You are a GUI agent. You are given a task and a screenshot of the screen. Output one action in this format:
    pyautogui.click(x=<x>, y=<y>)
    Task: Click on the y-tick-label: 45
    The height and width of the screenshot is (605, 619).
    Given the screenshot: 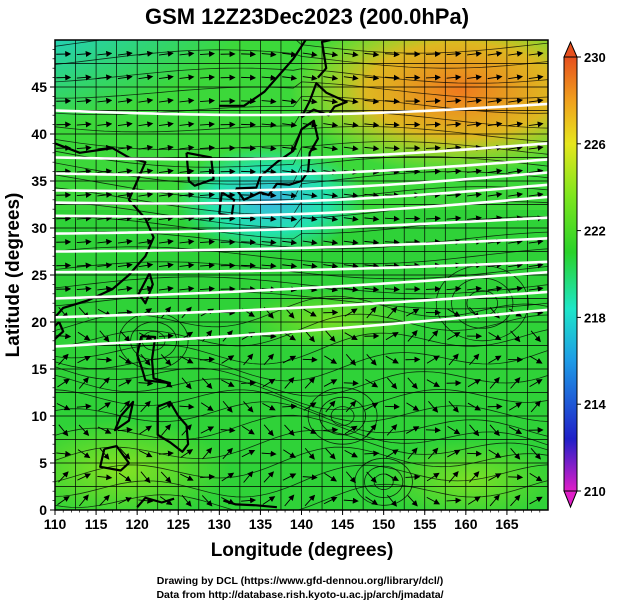 What is the action you would take?
    pyautogui.click(x=39, y=87)
    